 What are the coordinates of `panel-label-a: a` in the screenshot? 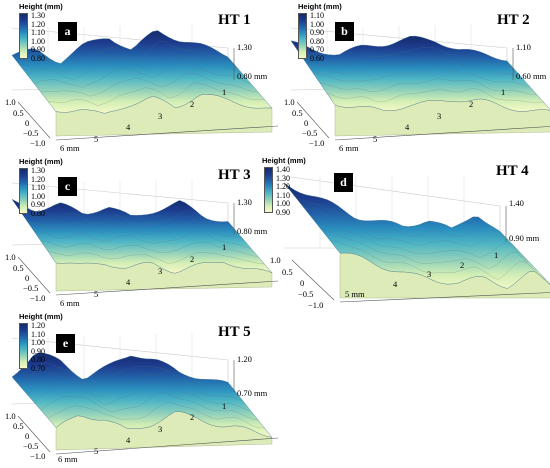 It's located at (67, 31).